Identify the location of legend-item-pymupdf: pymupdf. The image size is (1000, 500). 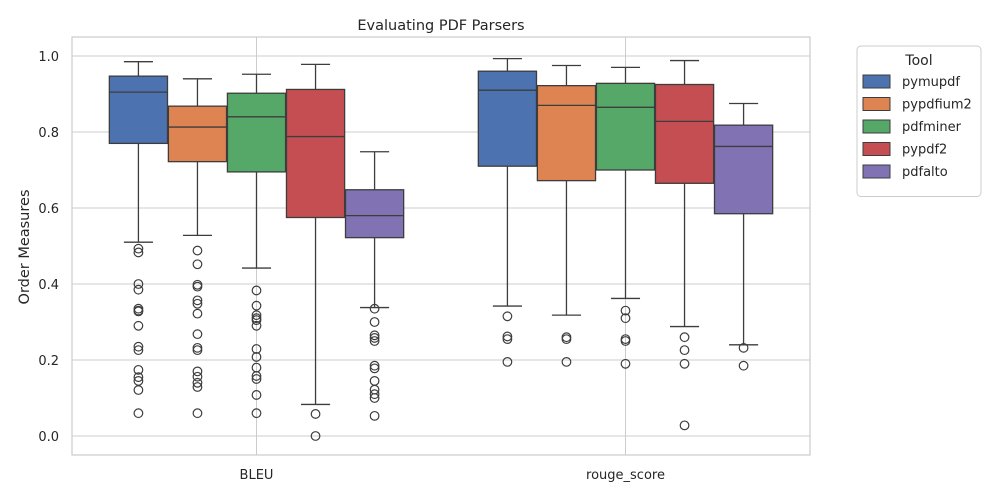
(911, 82).